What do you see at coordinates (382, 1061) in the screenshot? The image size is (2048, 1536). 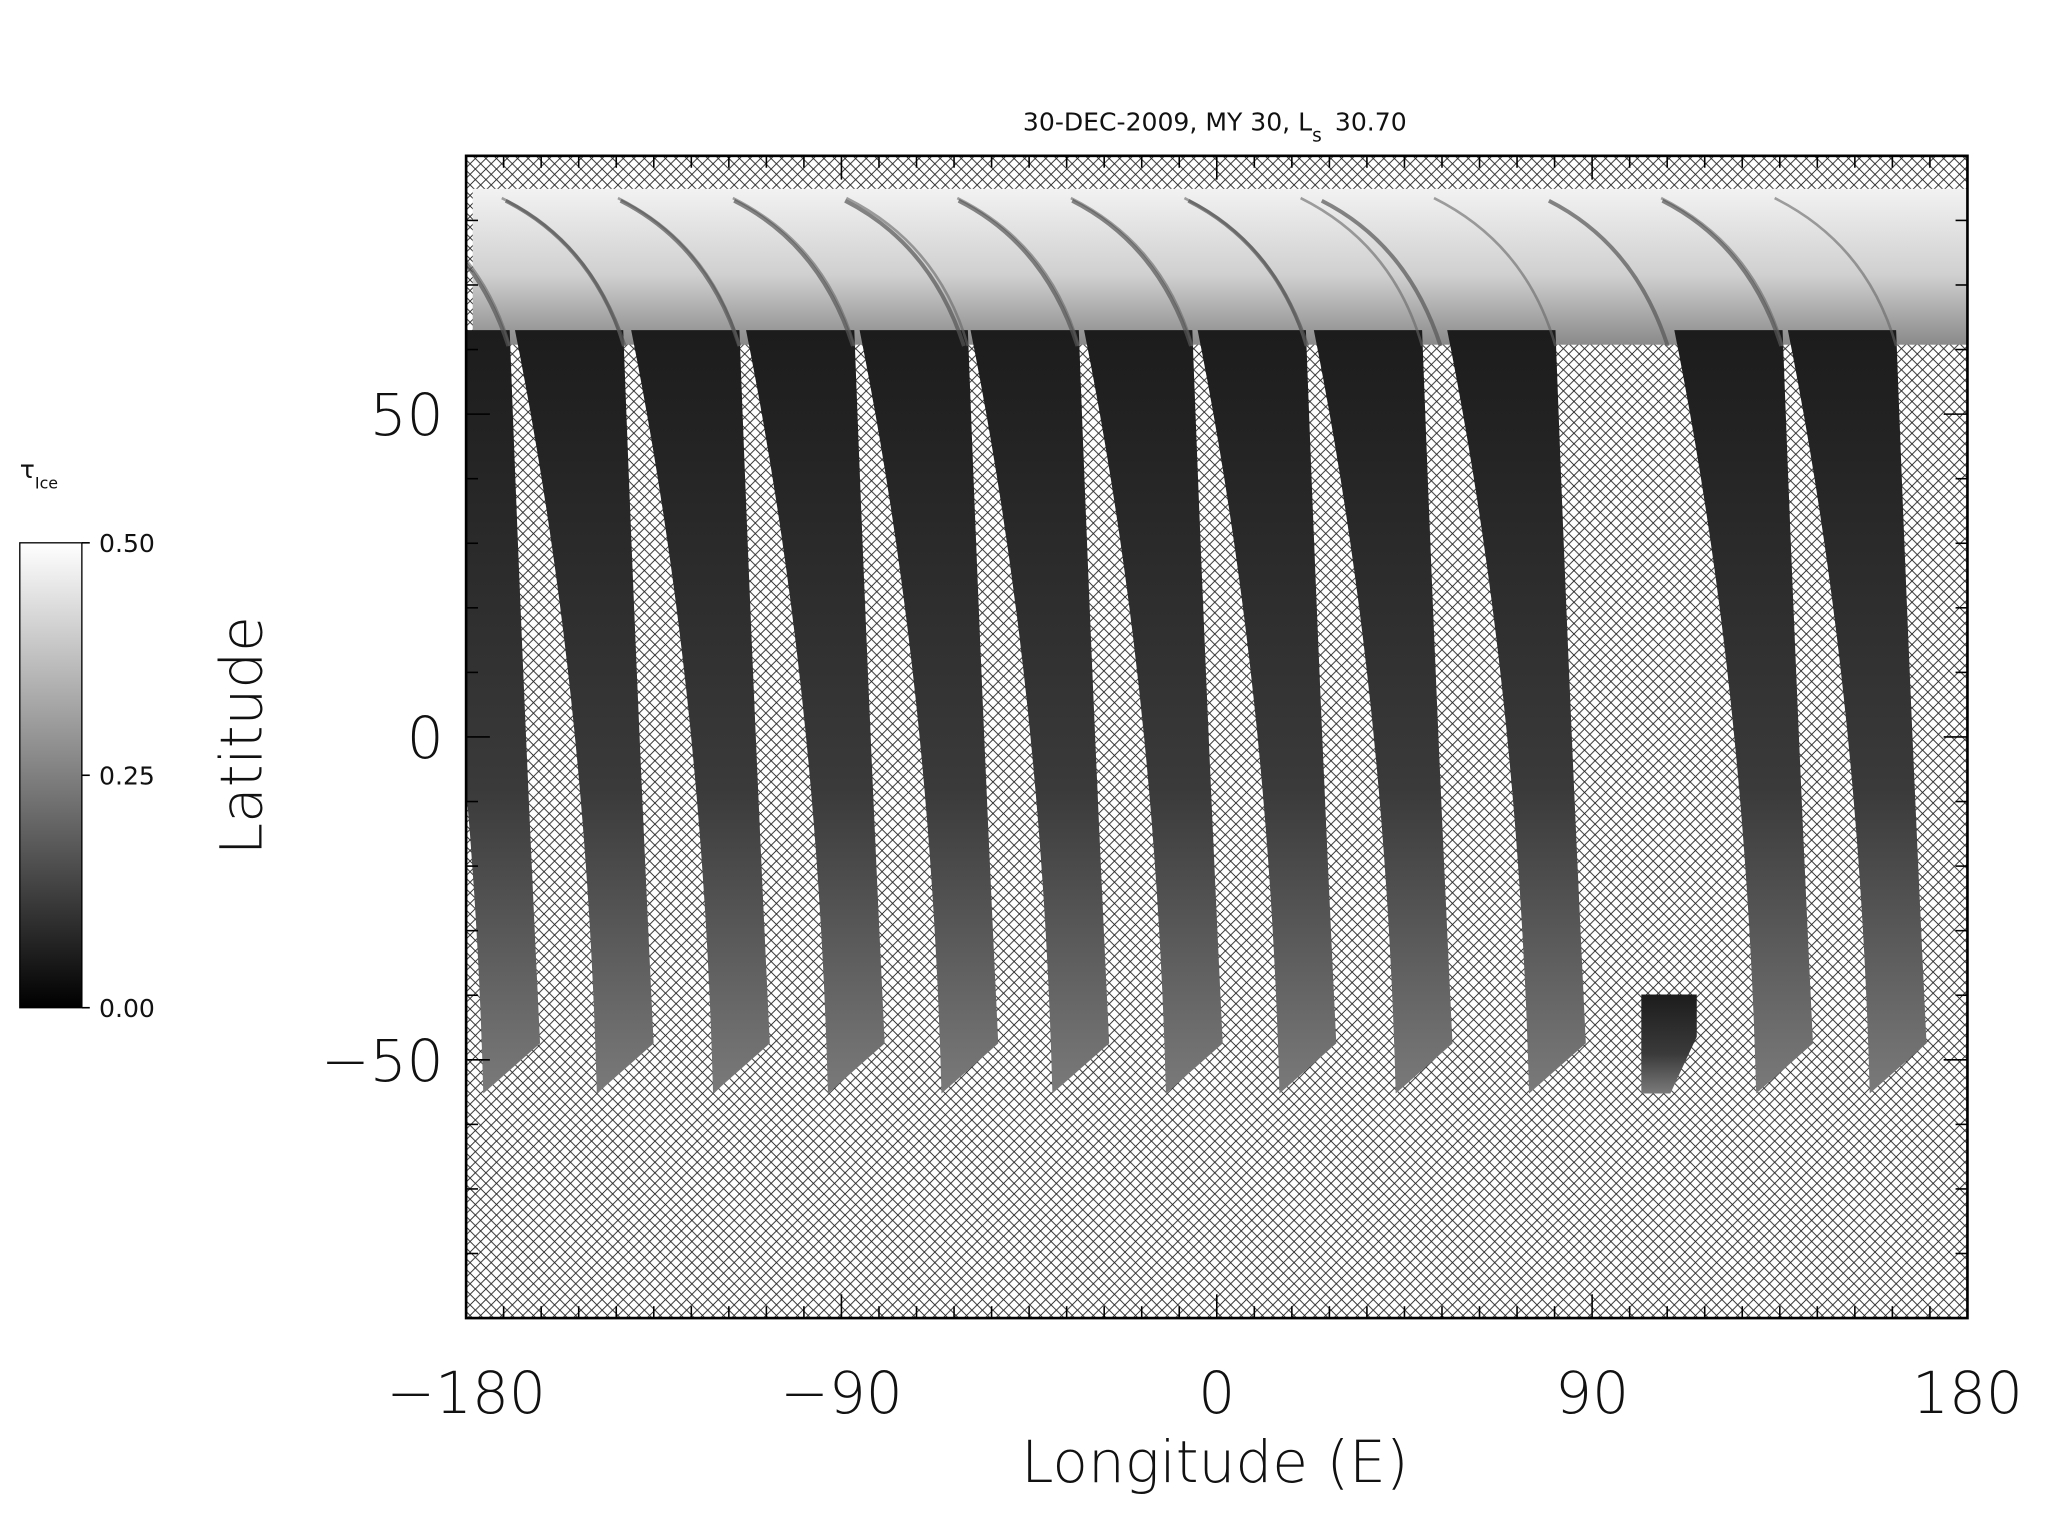 I see `y-tick-label: −50` at bounding box center [382, 1061].